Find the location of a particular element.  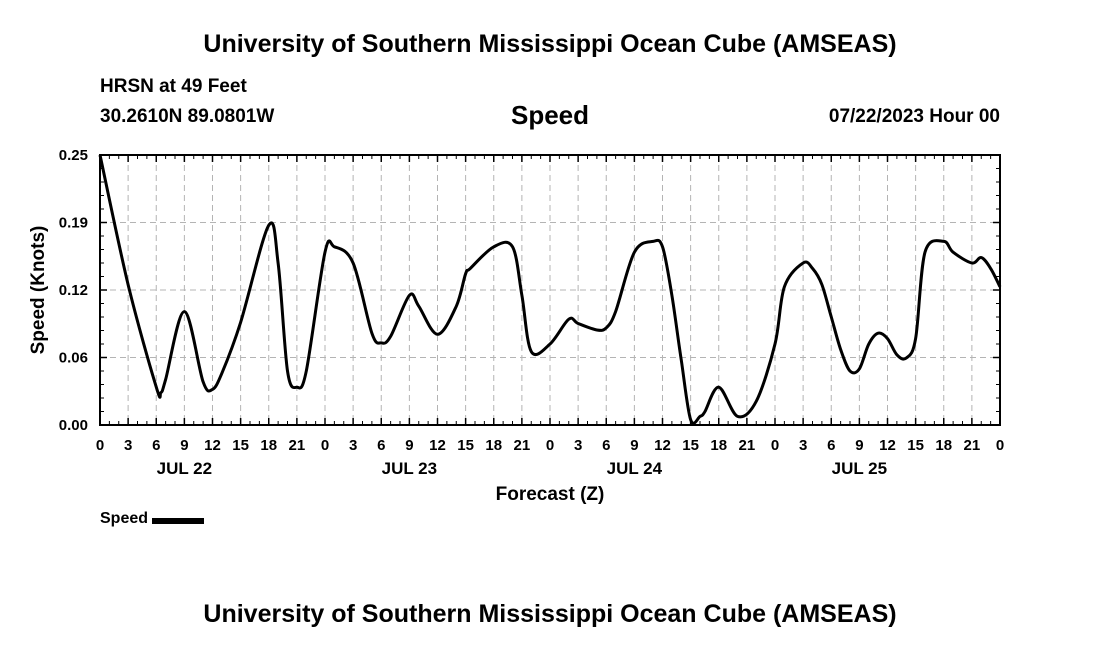

y-tick-label: 0.19 is located at coordinates (73, 223).